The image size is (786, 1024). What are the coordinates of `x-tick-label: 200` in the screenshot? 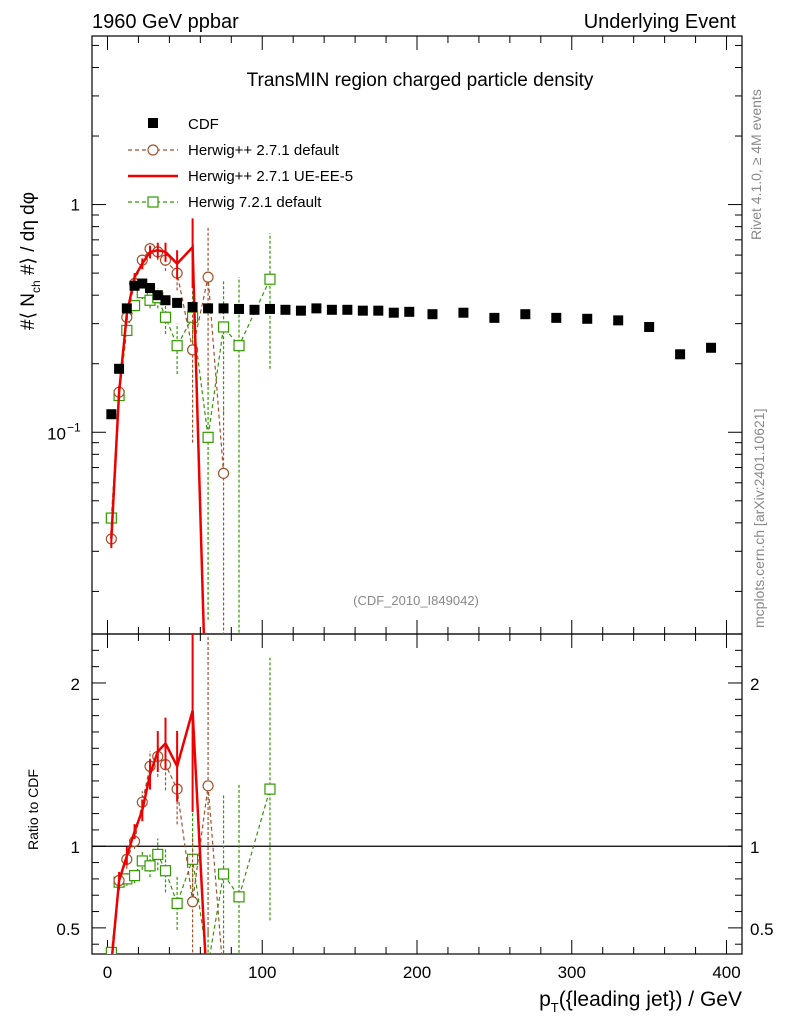 It's located at (417, 972).